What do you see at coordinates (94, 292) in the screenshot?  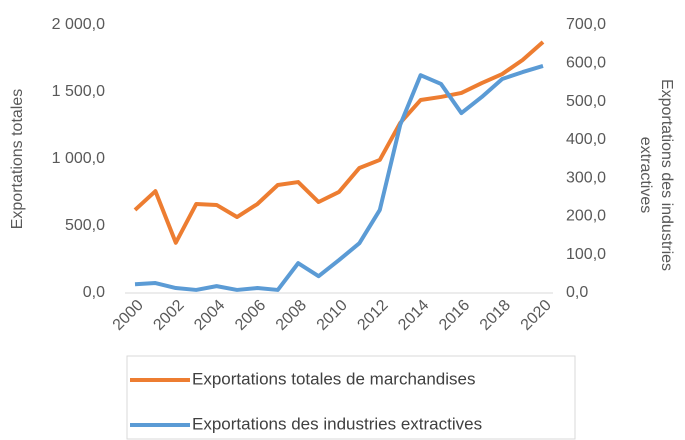 I see `y-tick-label: 0,0` at bounding box center [94, 292].